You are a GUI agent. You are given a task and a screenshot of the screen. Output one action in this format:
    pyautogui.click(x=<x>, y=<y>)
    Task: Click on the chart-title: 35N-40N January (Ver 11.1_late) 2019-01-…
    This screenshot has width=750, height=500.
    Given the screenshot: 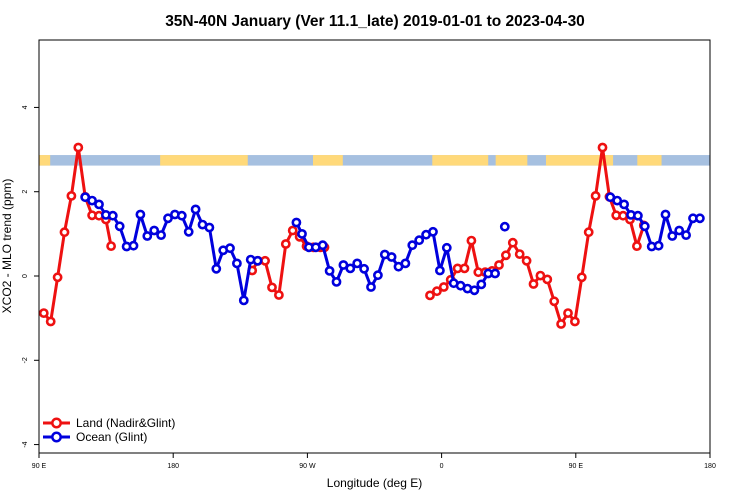 What is the action you would take?
    pyautogui.click(x=375, y=21)
    